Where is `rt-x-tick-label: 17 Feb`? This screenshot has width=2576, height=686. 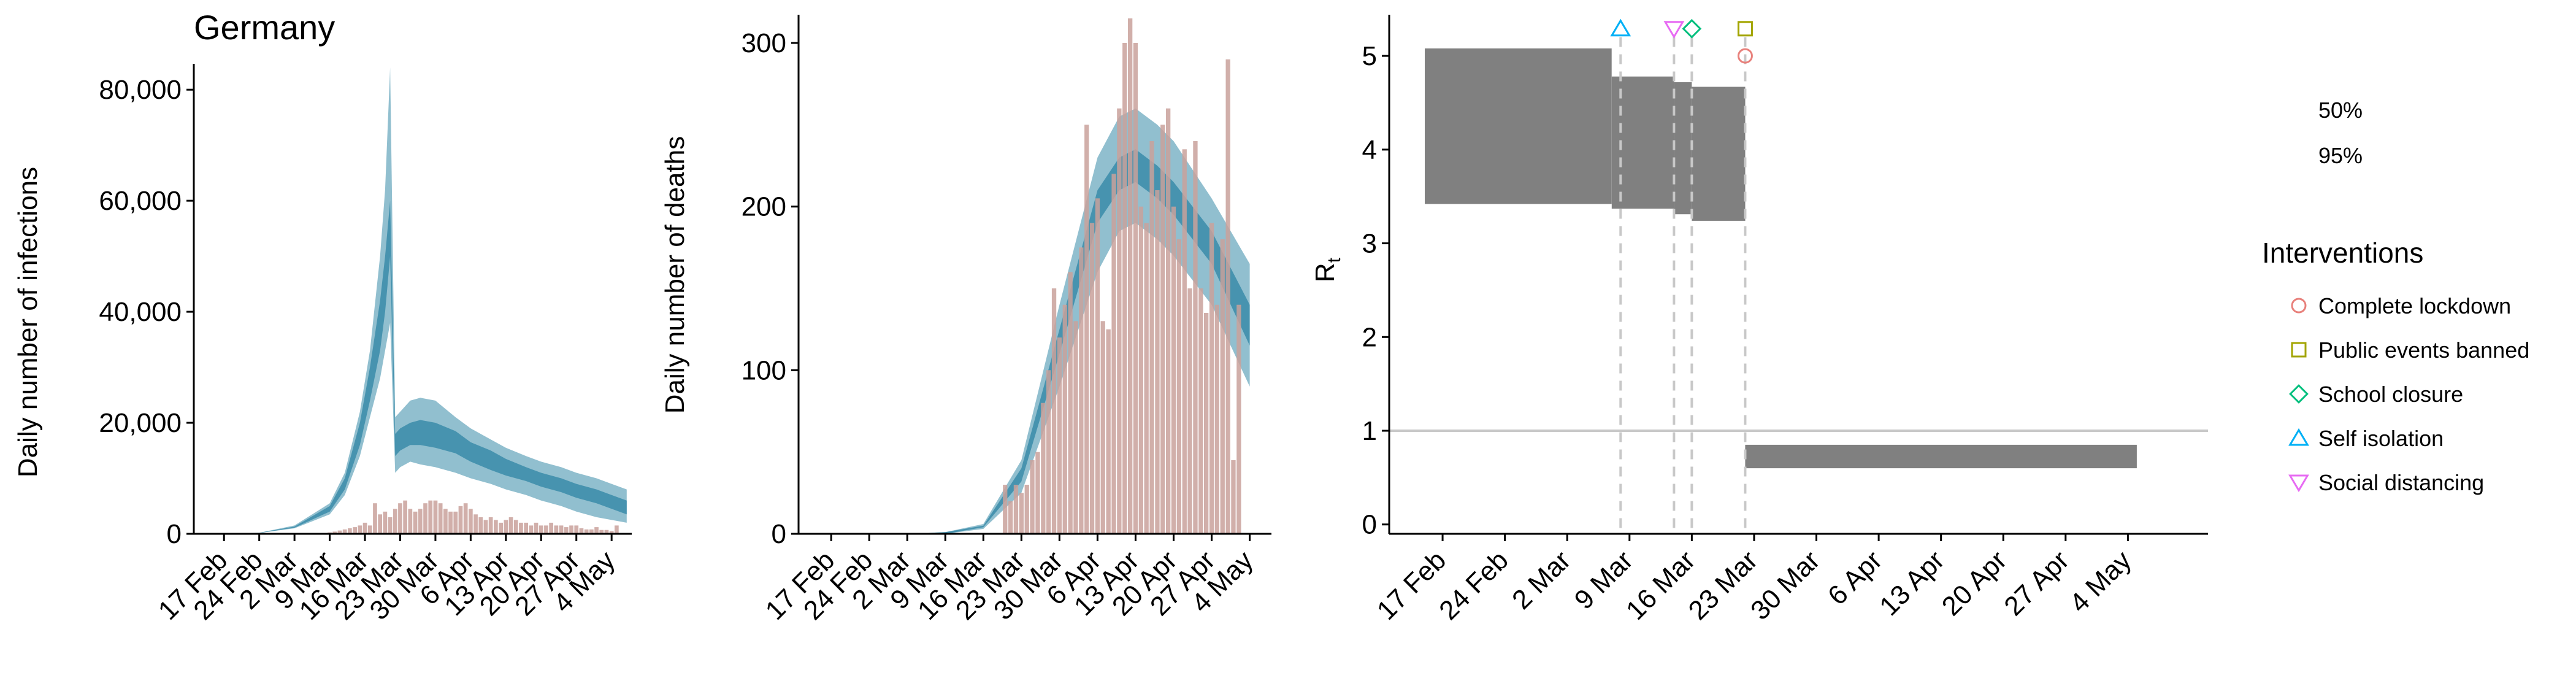
rt-x-tick-label: 17 Feb is located at coordinates (1411, 585).